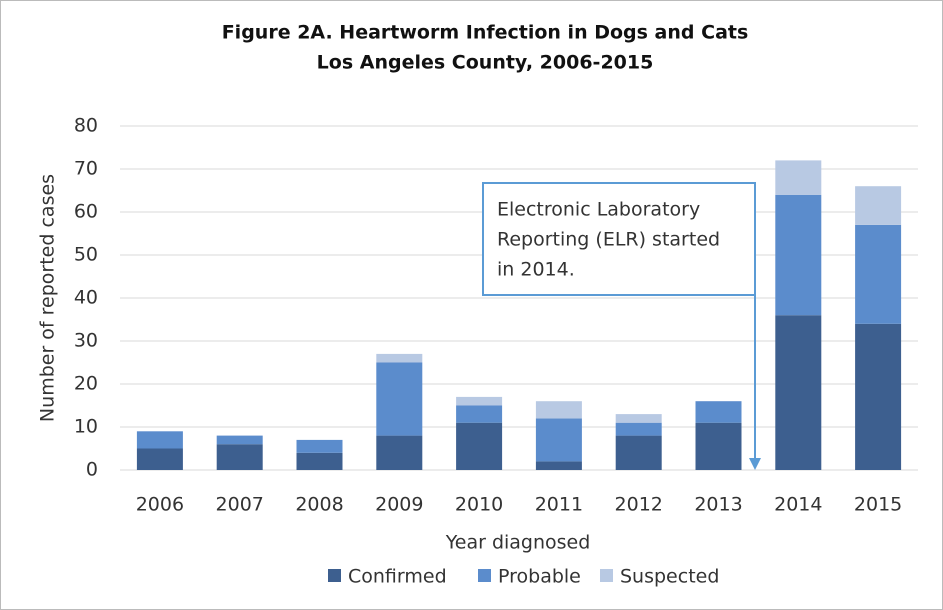  Describe the element at coordinates (86, 212) in the screenshot. I see `y-tick-label: 60` at that location.